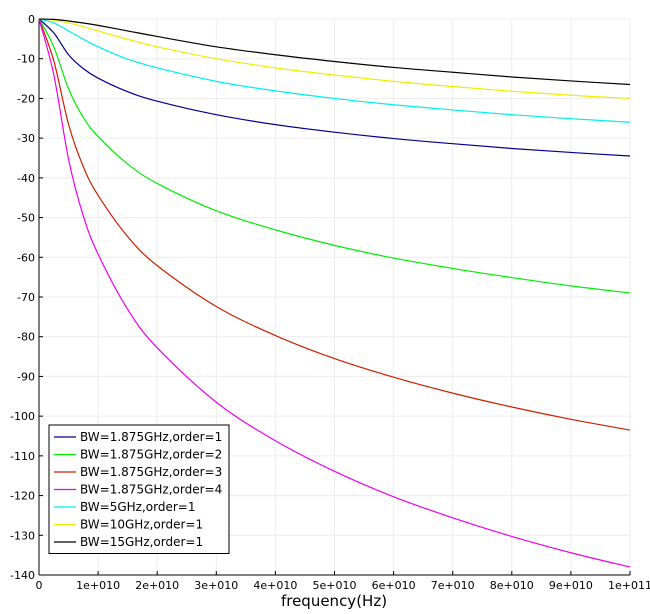 The width and height of the screenshot is (650, 614). I want to click on legend-label-6: BW=10GHz,order=1, so click(141, 525).